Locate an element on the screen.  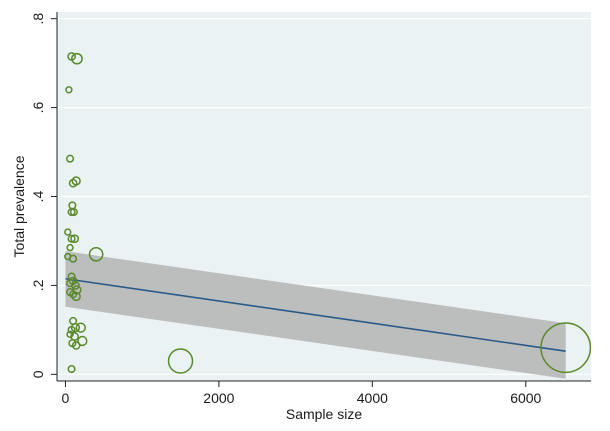
y-tick-label: .4 is located at coordinates (38, 196).